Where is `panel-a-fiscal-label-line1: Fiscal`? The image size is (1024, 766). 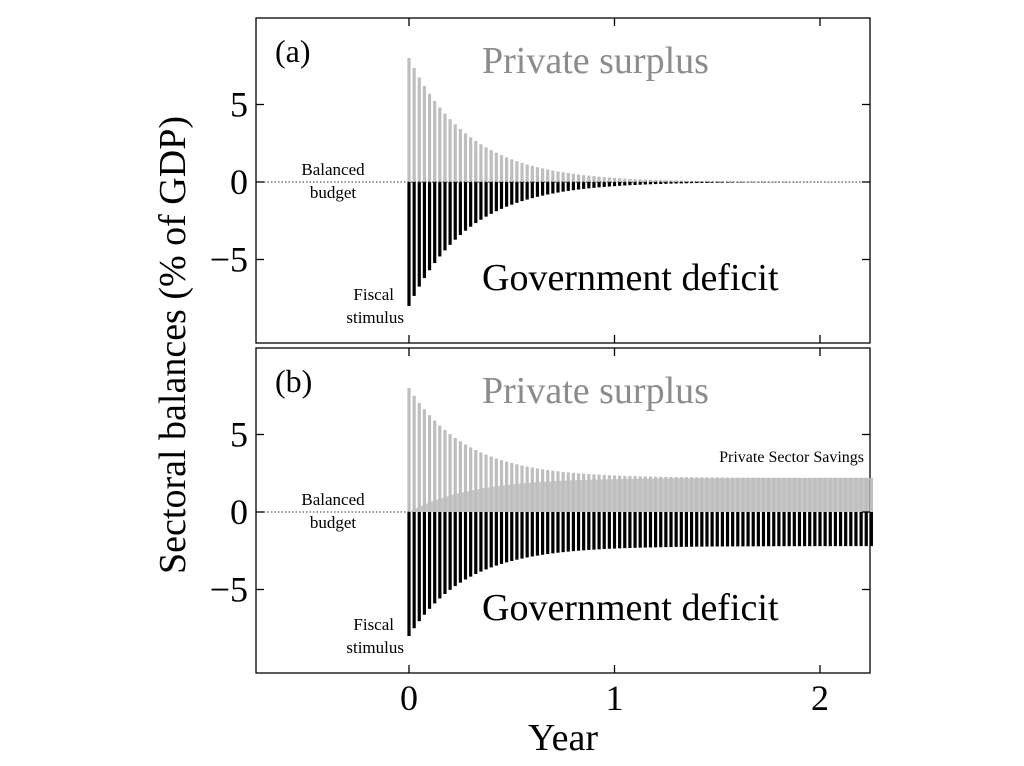
panel-a-fiscal-label-line1: Fiscal is located at coordinates (373, 294).